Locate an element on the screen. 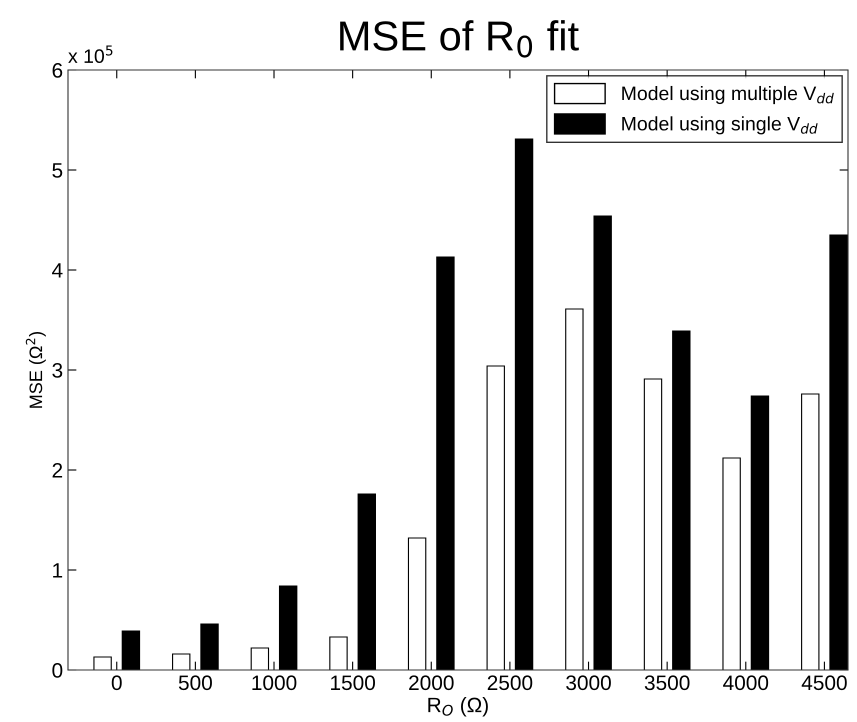  y-tick-label: 0 is located at coordinates (57, 670).